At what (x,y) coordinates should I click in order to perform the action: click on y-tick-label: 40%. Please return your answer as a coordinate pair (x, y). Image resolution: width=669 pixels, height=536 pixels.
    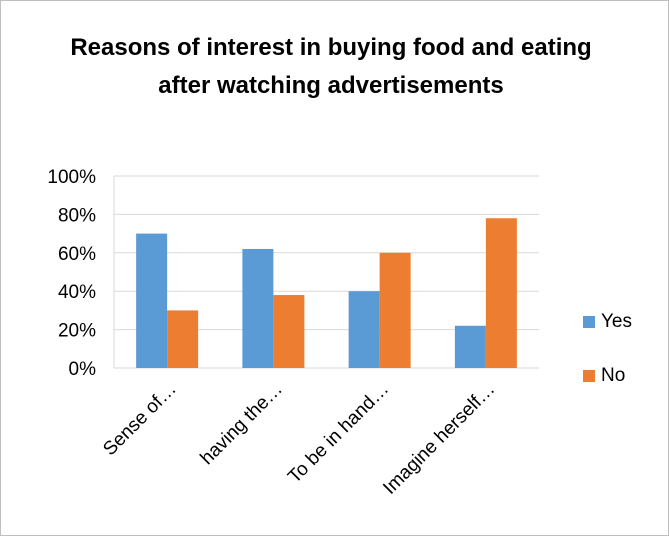
    Looking at the image, I should click on (77, 292).